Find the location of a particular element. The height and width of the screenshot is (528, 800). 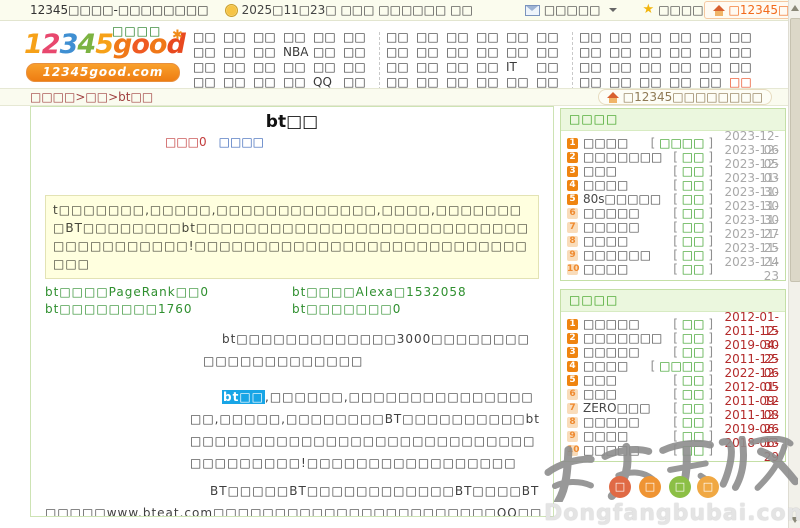

mail-link: □□□□□ is located at coordinates (570, 10).